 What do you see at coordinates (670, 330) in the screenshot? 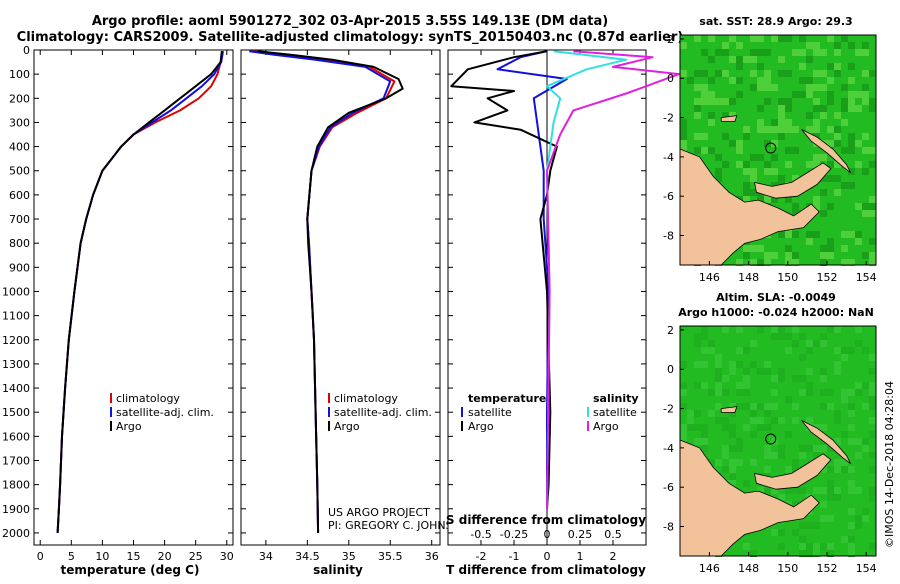
I see `map-lat-label: 2` at bounding box center [670, 330].